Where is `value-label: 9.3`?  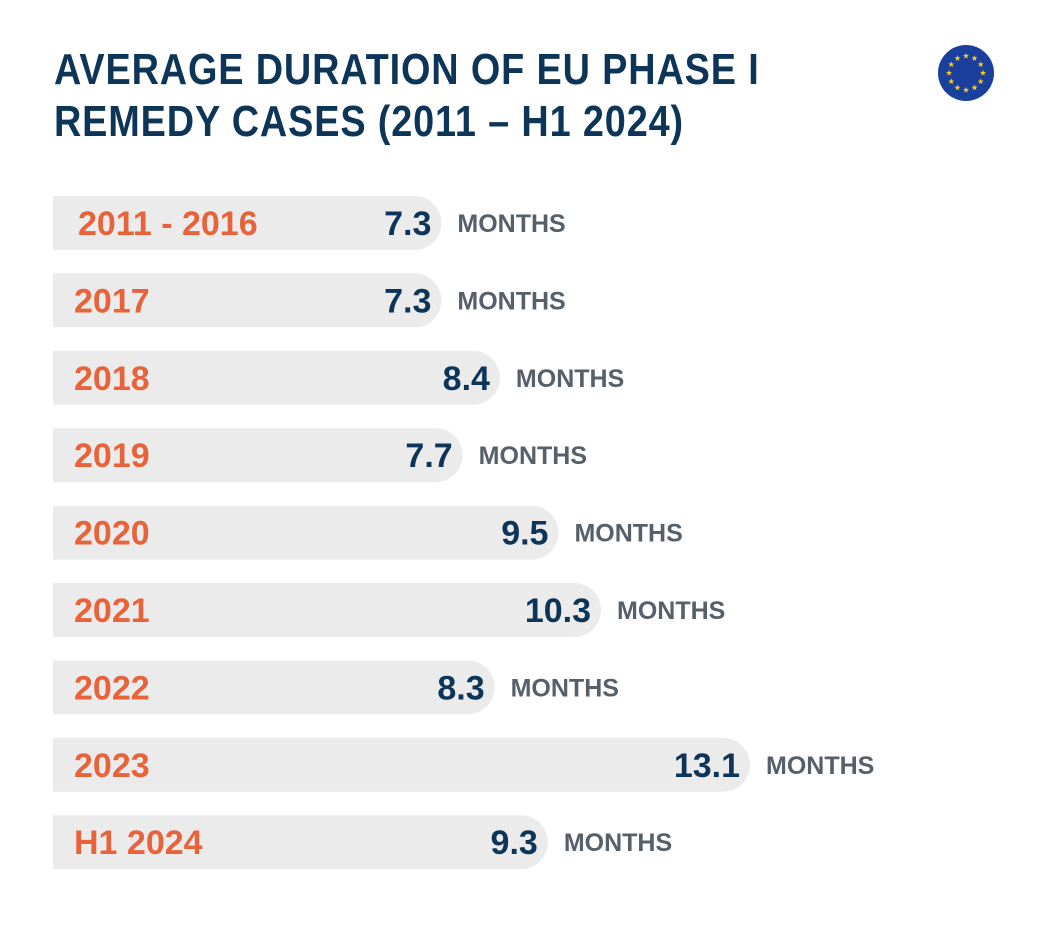 value-label: 9.3 is located at coordinates (514, 843).